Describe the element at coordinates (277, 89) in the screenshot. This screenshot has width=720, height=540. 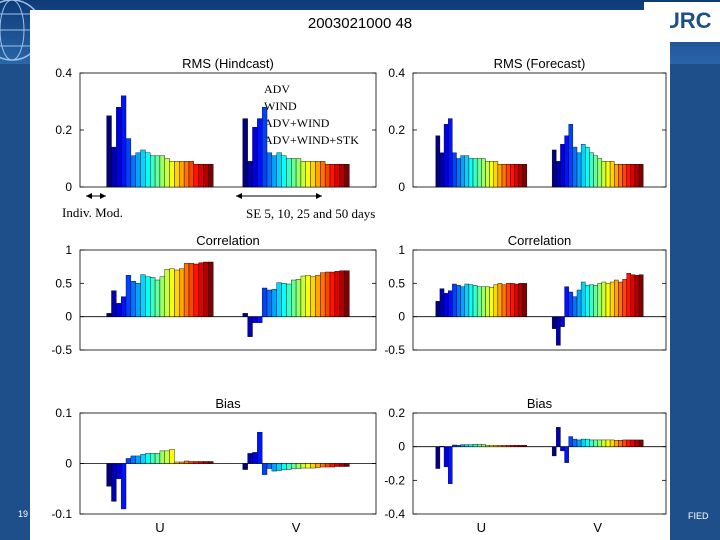
I see `legend-item: ADV` at that location.